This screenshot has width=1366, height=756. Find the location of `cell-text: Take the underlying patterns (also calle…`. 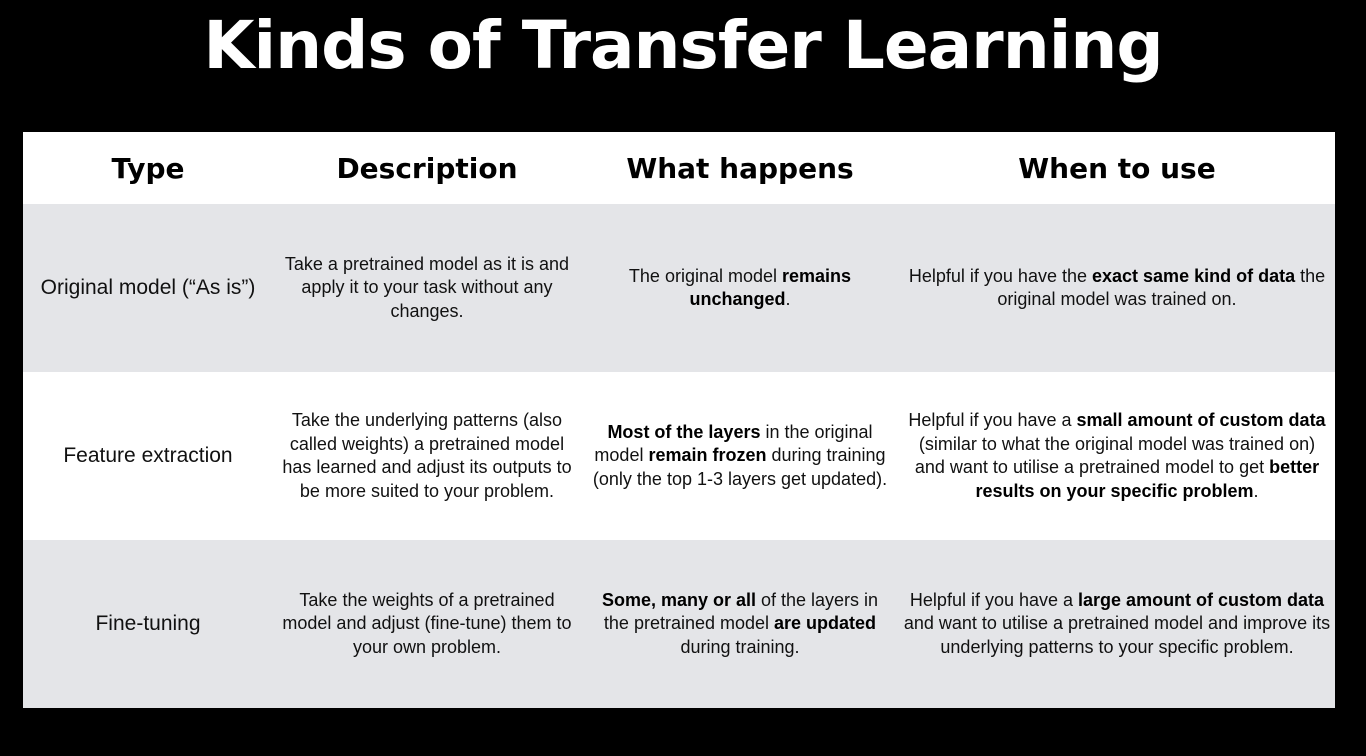

cell-text: Take the underlying patterns (also calle… is located at coordinates (427, 456).